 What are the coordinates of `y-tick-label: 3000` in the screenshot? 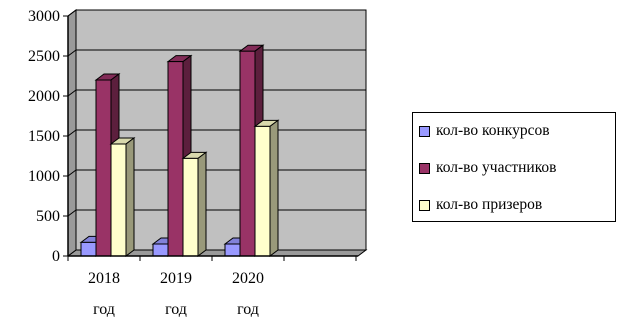 It's located at (44, 16).